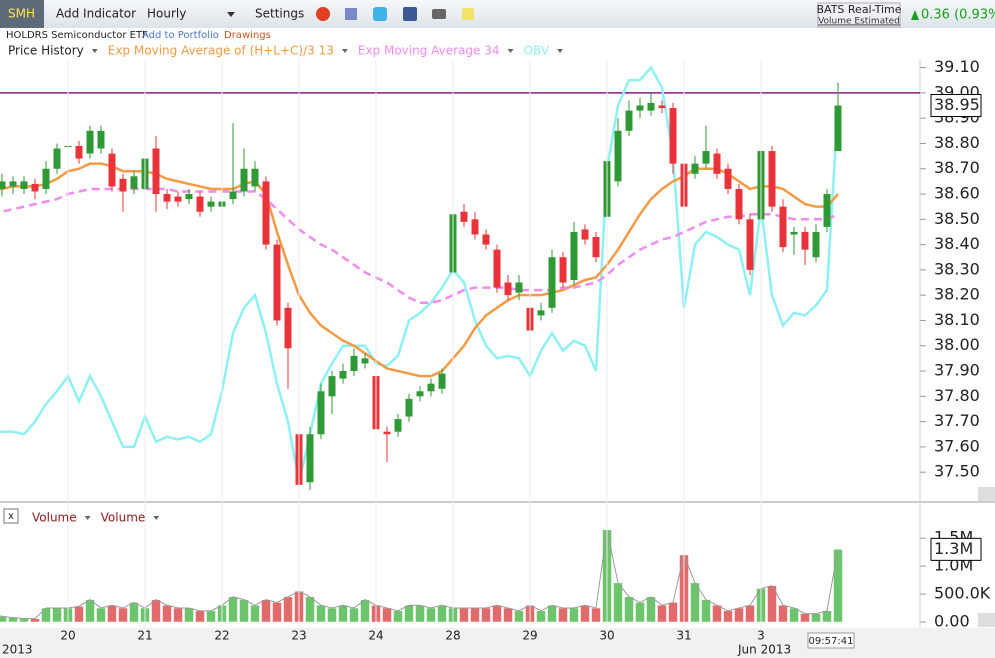 The width and height of the screenshot is (995, 658). Describe the element at coordinates (344, 51) in the screenshot. I see `legend-dropdown` at that location.